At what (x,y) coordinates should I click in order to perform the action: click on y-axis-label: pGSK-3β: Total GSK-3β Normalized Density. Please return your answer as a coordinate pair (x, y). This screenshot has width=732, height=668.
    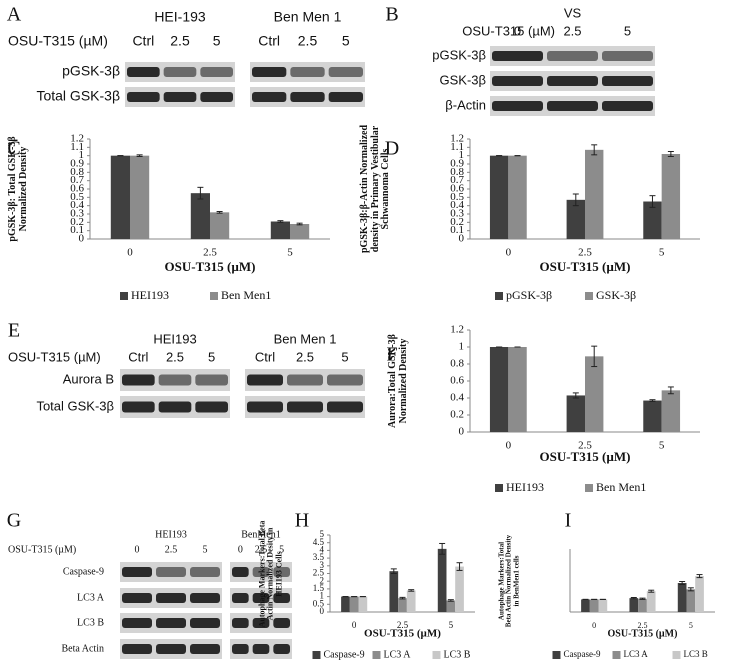
    Looking at the image, I should click on (18, 189).